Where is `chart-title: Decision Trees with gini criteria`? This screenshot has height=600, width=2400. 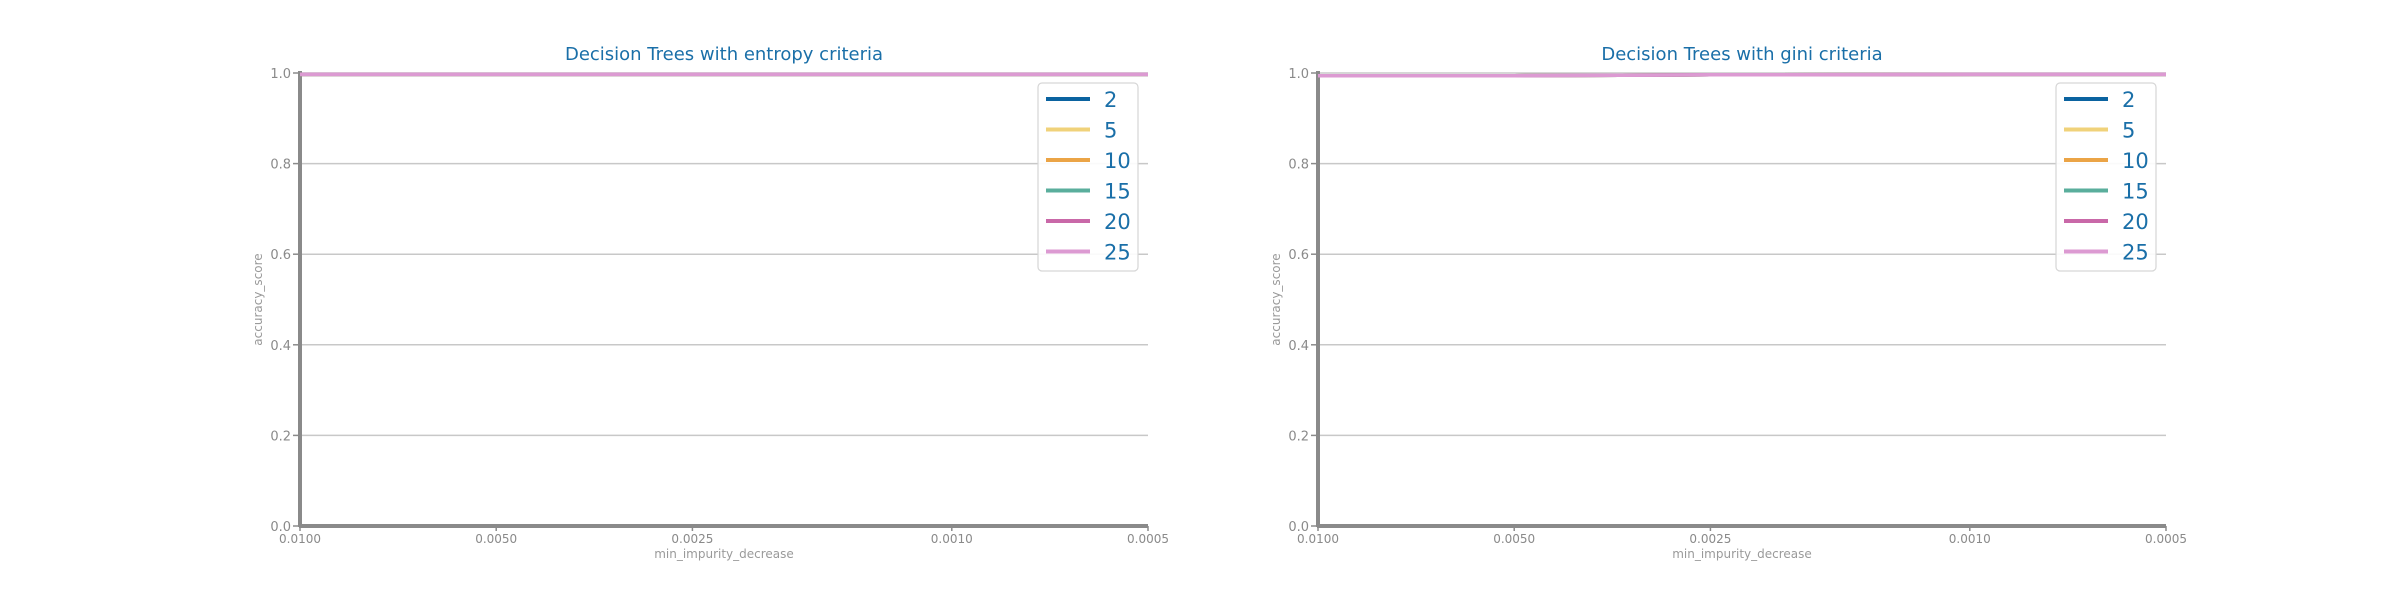
chart-title: Decision Trees with gini criteria is located at coordinates (1741, 54).